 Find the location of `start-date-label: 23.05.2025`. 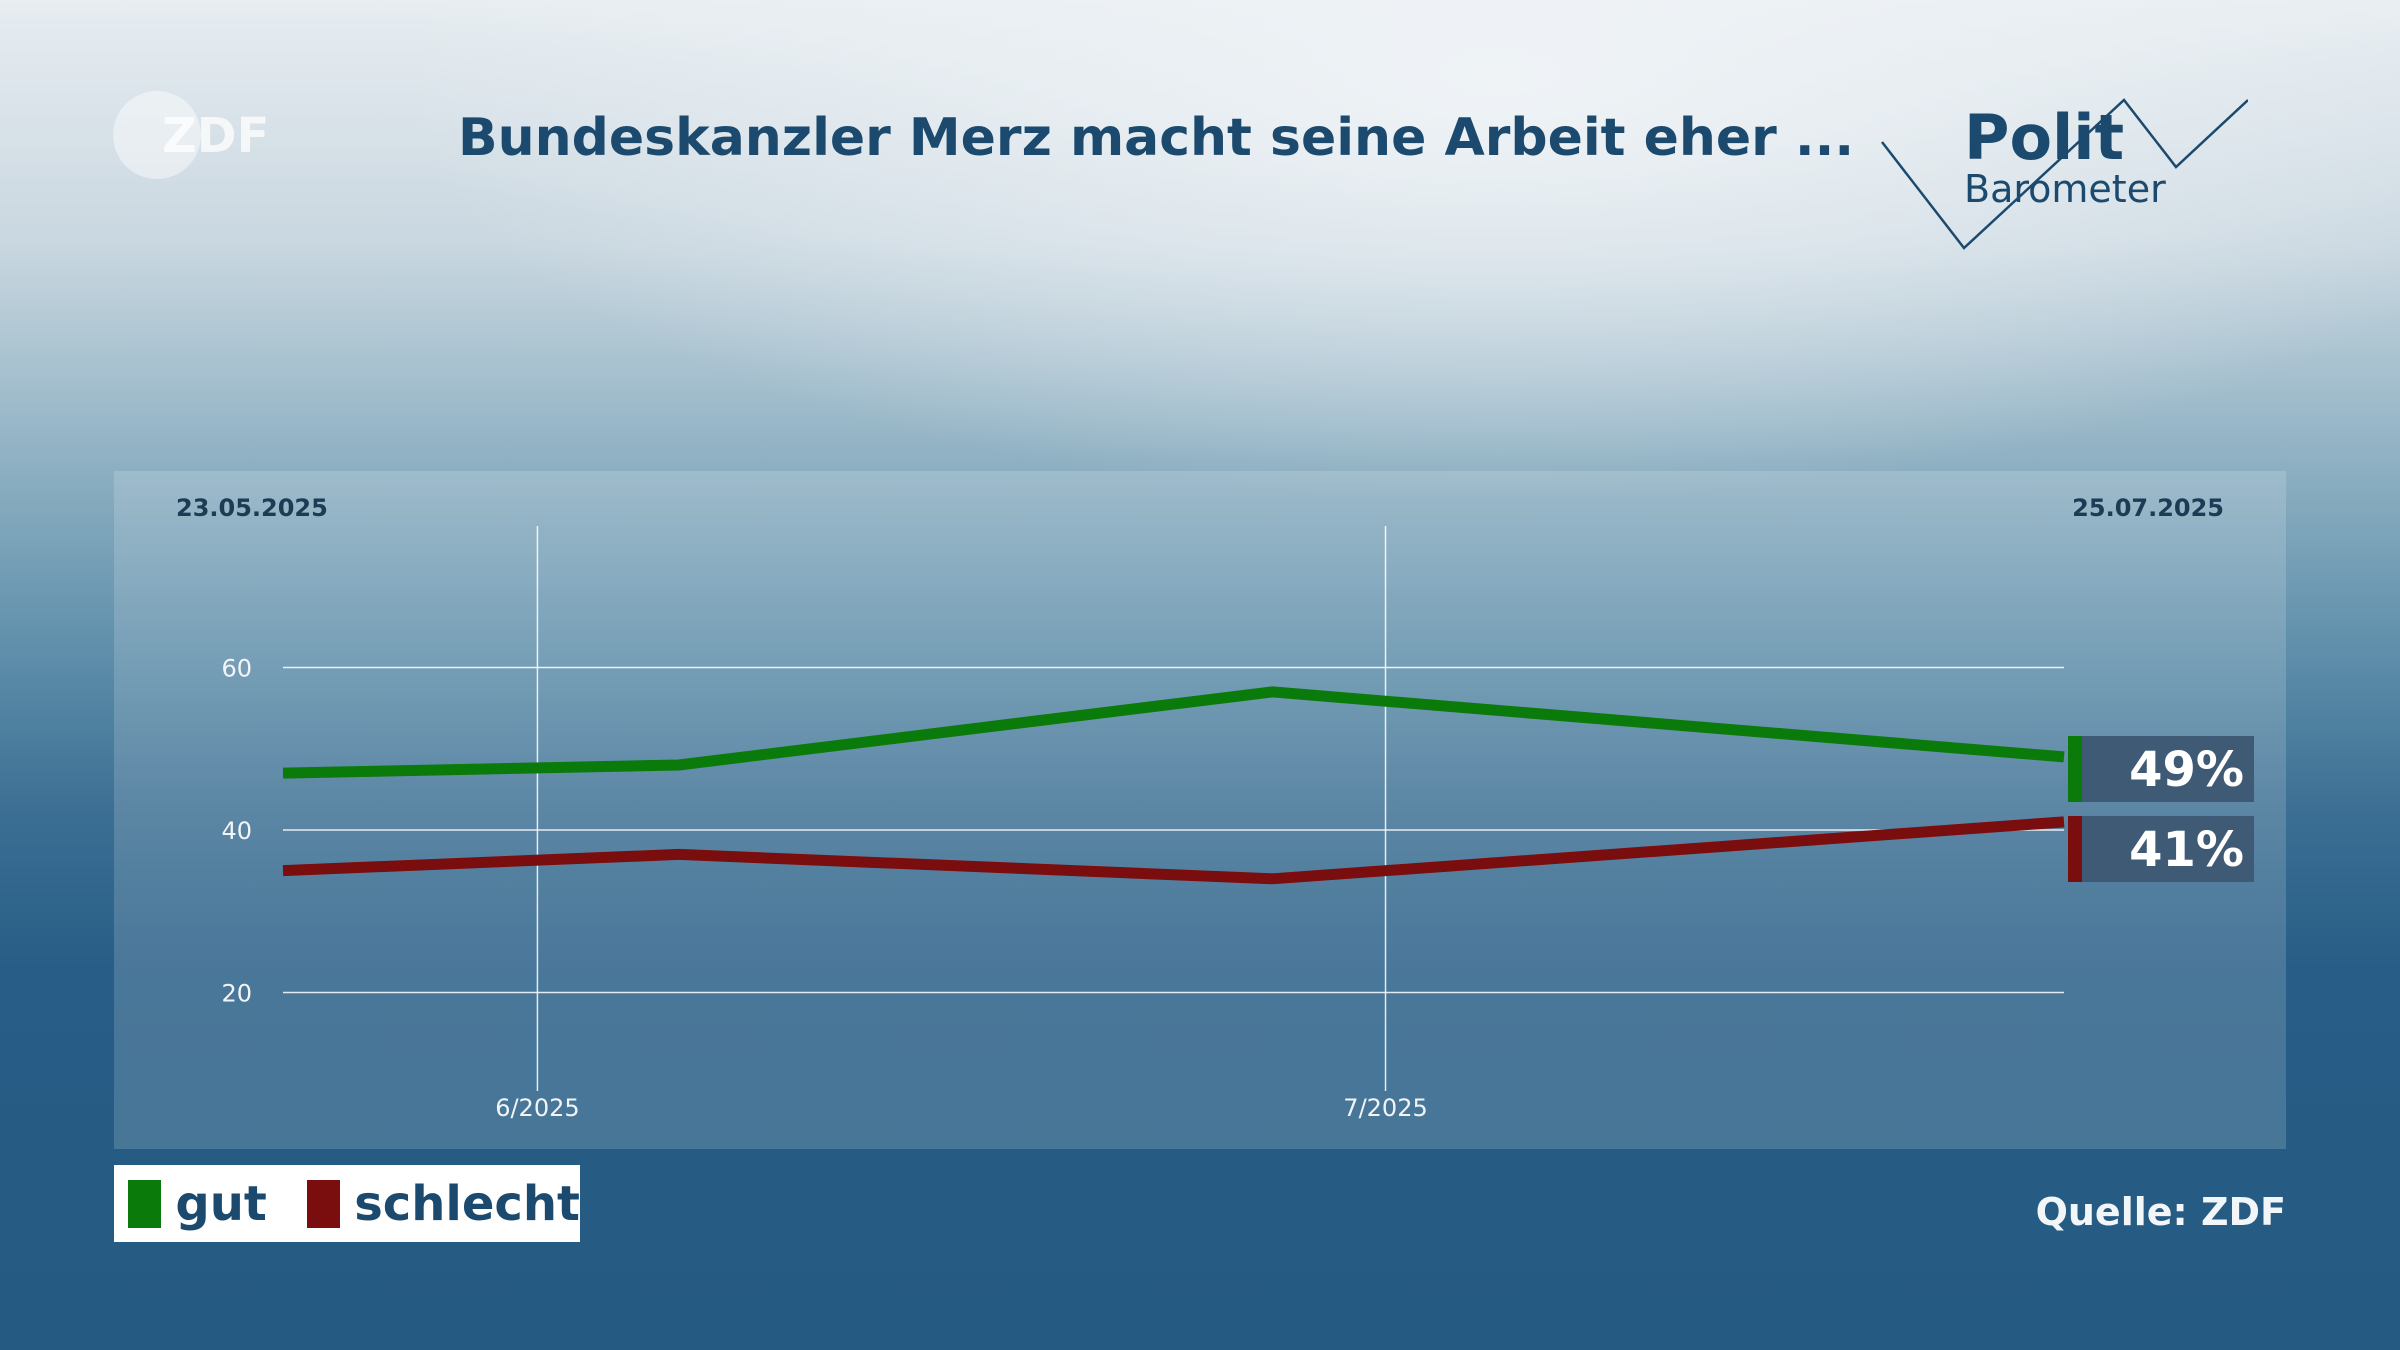

start-date-label: 23.05.2025 is located at coordinates (252, 508).